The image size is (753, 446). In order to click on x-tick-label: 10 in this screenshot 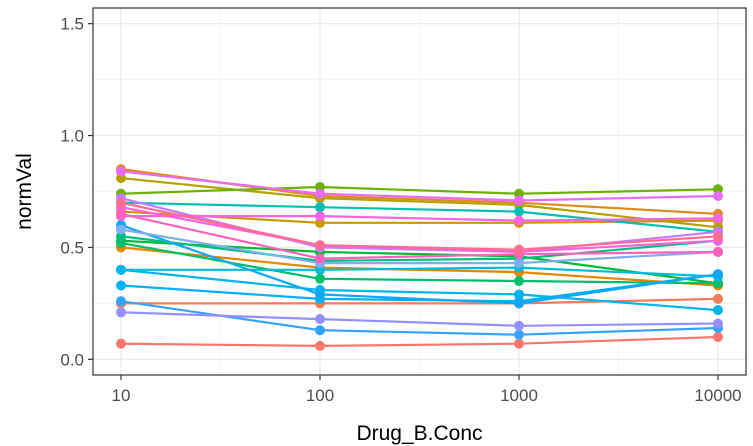, I will do `click(121, 395)`.